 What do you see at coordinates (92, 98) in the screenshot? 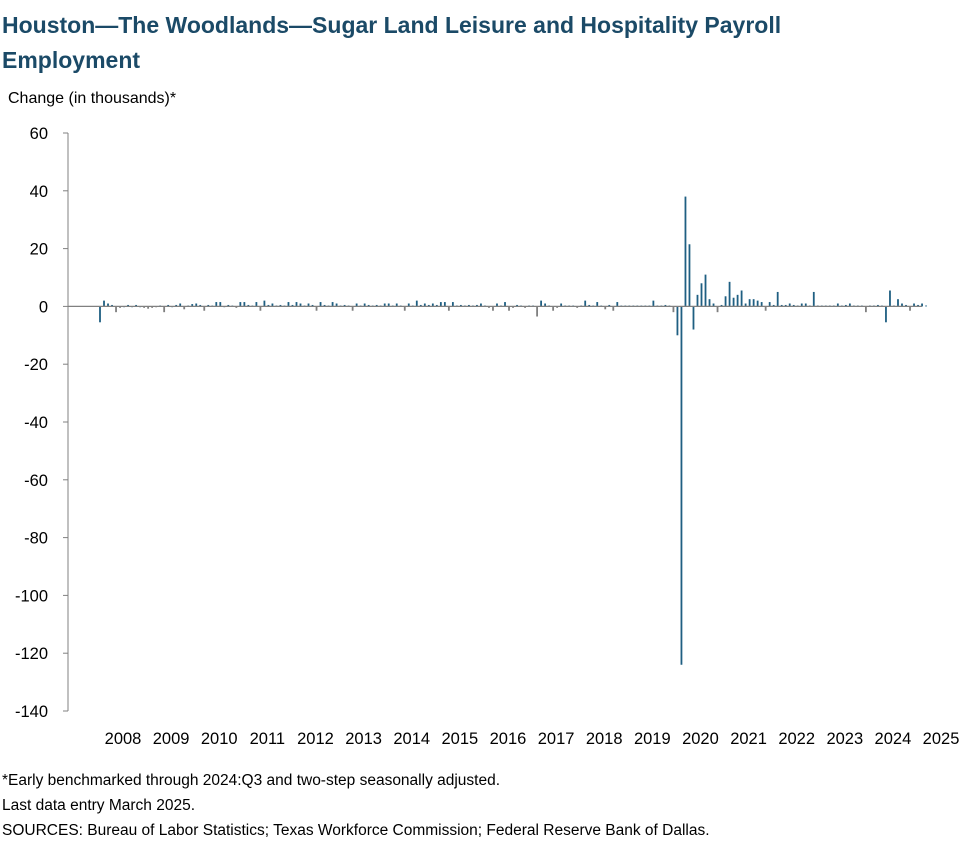
I see `y-axis-label: Change (in thousands)*` at bounding box center [92, 98].